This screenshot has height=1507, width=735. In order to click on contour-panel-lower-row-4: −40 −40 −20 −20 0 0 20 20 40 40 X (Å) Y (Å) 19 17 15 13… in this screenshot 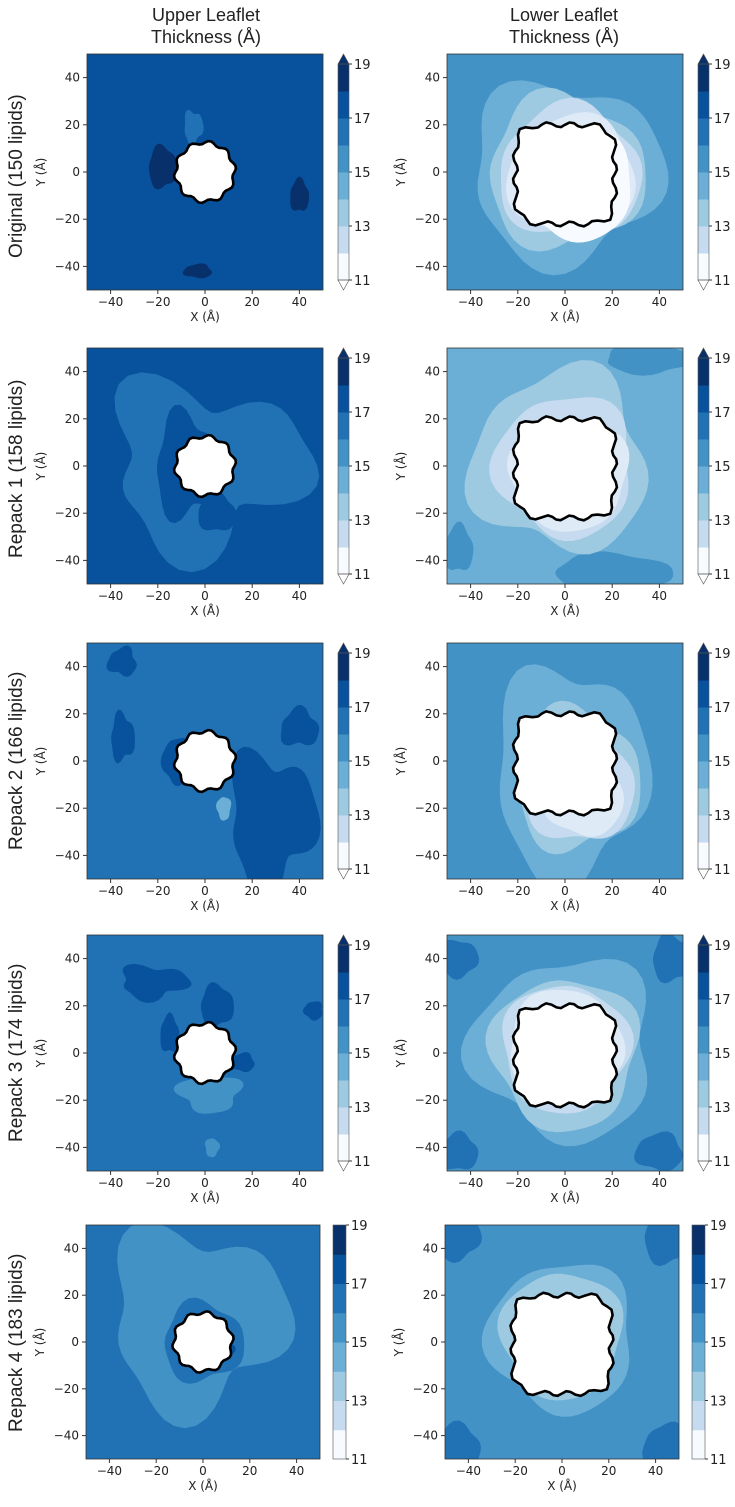, I will do `click(558, 1363)`.